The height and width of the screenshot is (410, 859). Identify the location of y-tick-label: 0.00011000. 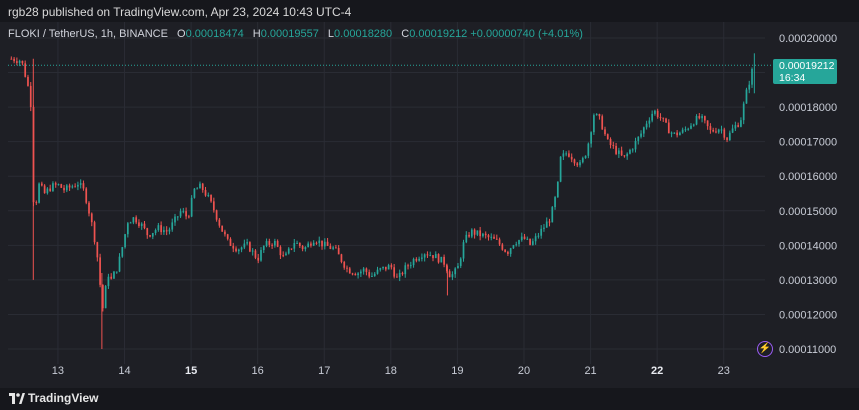
(807, 350).